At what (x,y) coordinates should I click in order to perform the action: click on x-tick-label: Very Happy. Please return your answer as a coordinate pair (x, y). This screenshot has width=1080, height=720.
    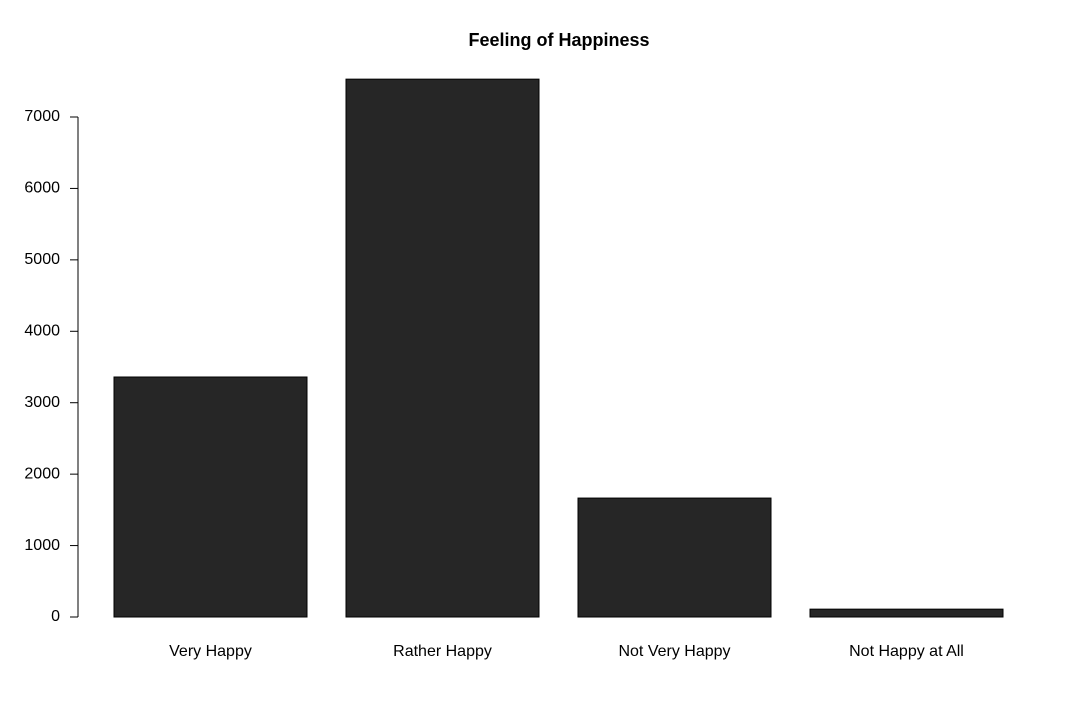
    Looking at the image, I should click on (210, 651).